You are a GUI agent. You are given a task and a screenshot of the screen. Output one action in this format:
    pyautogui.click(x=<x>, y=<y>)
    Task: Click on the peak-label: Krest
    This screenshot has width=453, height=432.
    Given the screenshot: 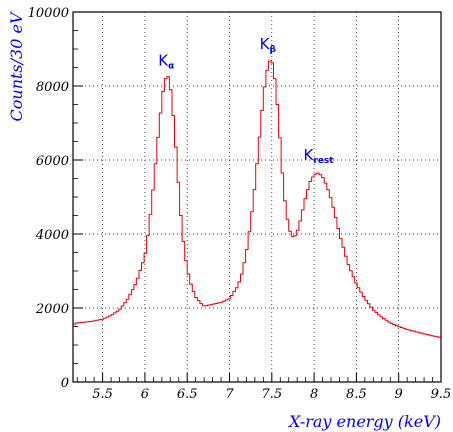 What is the action you would take?
    pyautogui.click(x=319, y=156)
    